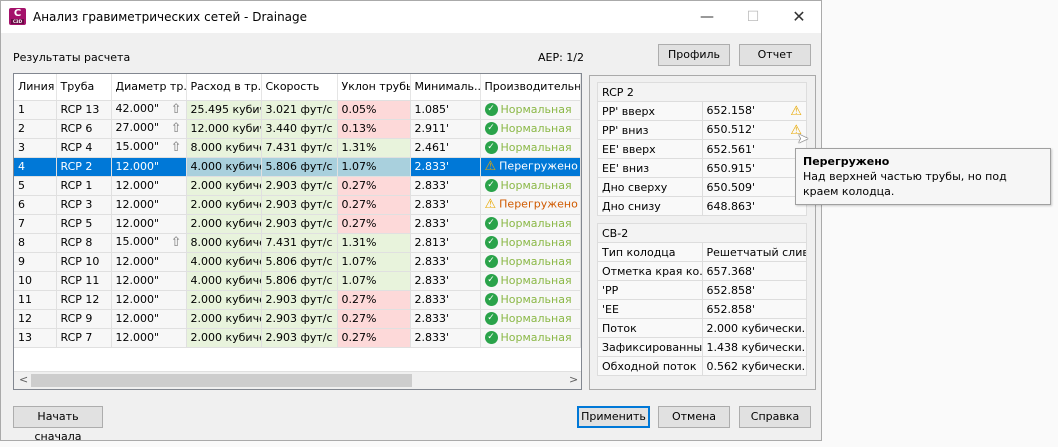 The image size is (1058, 447). Describe the element at coordinates (731, 110) in the screenshot. I see `property-value-text: 652.158'` at that location.